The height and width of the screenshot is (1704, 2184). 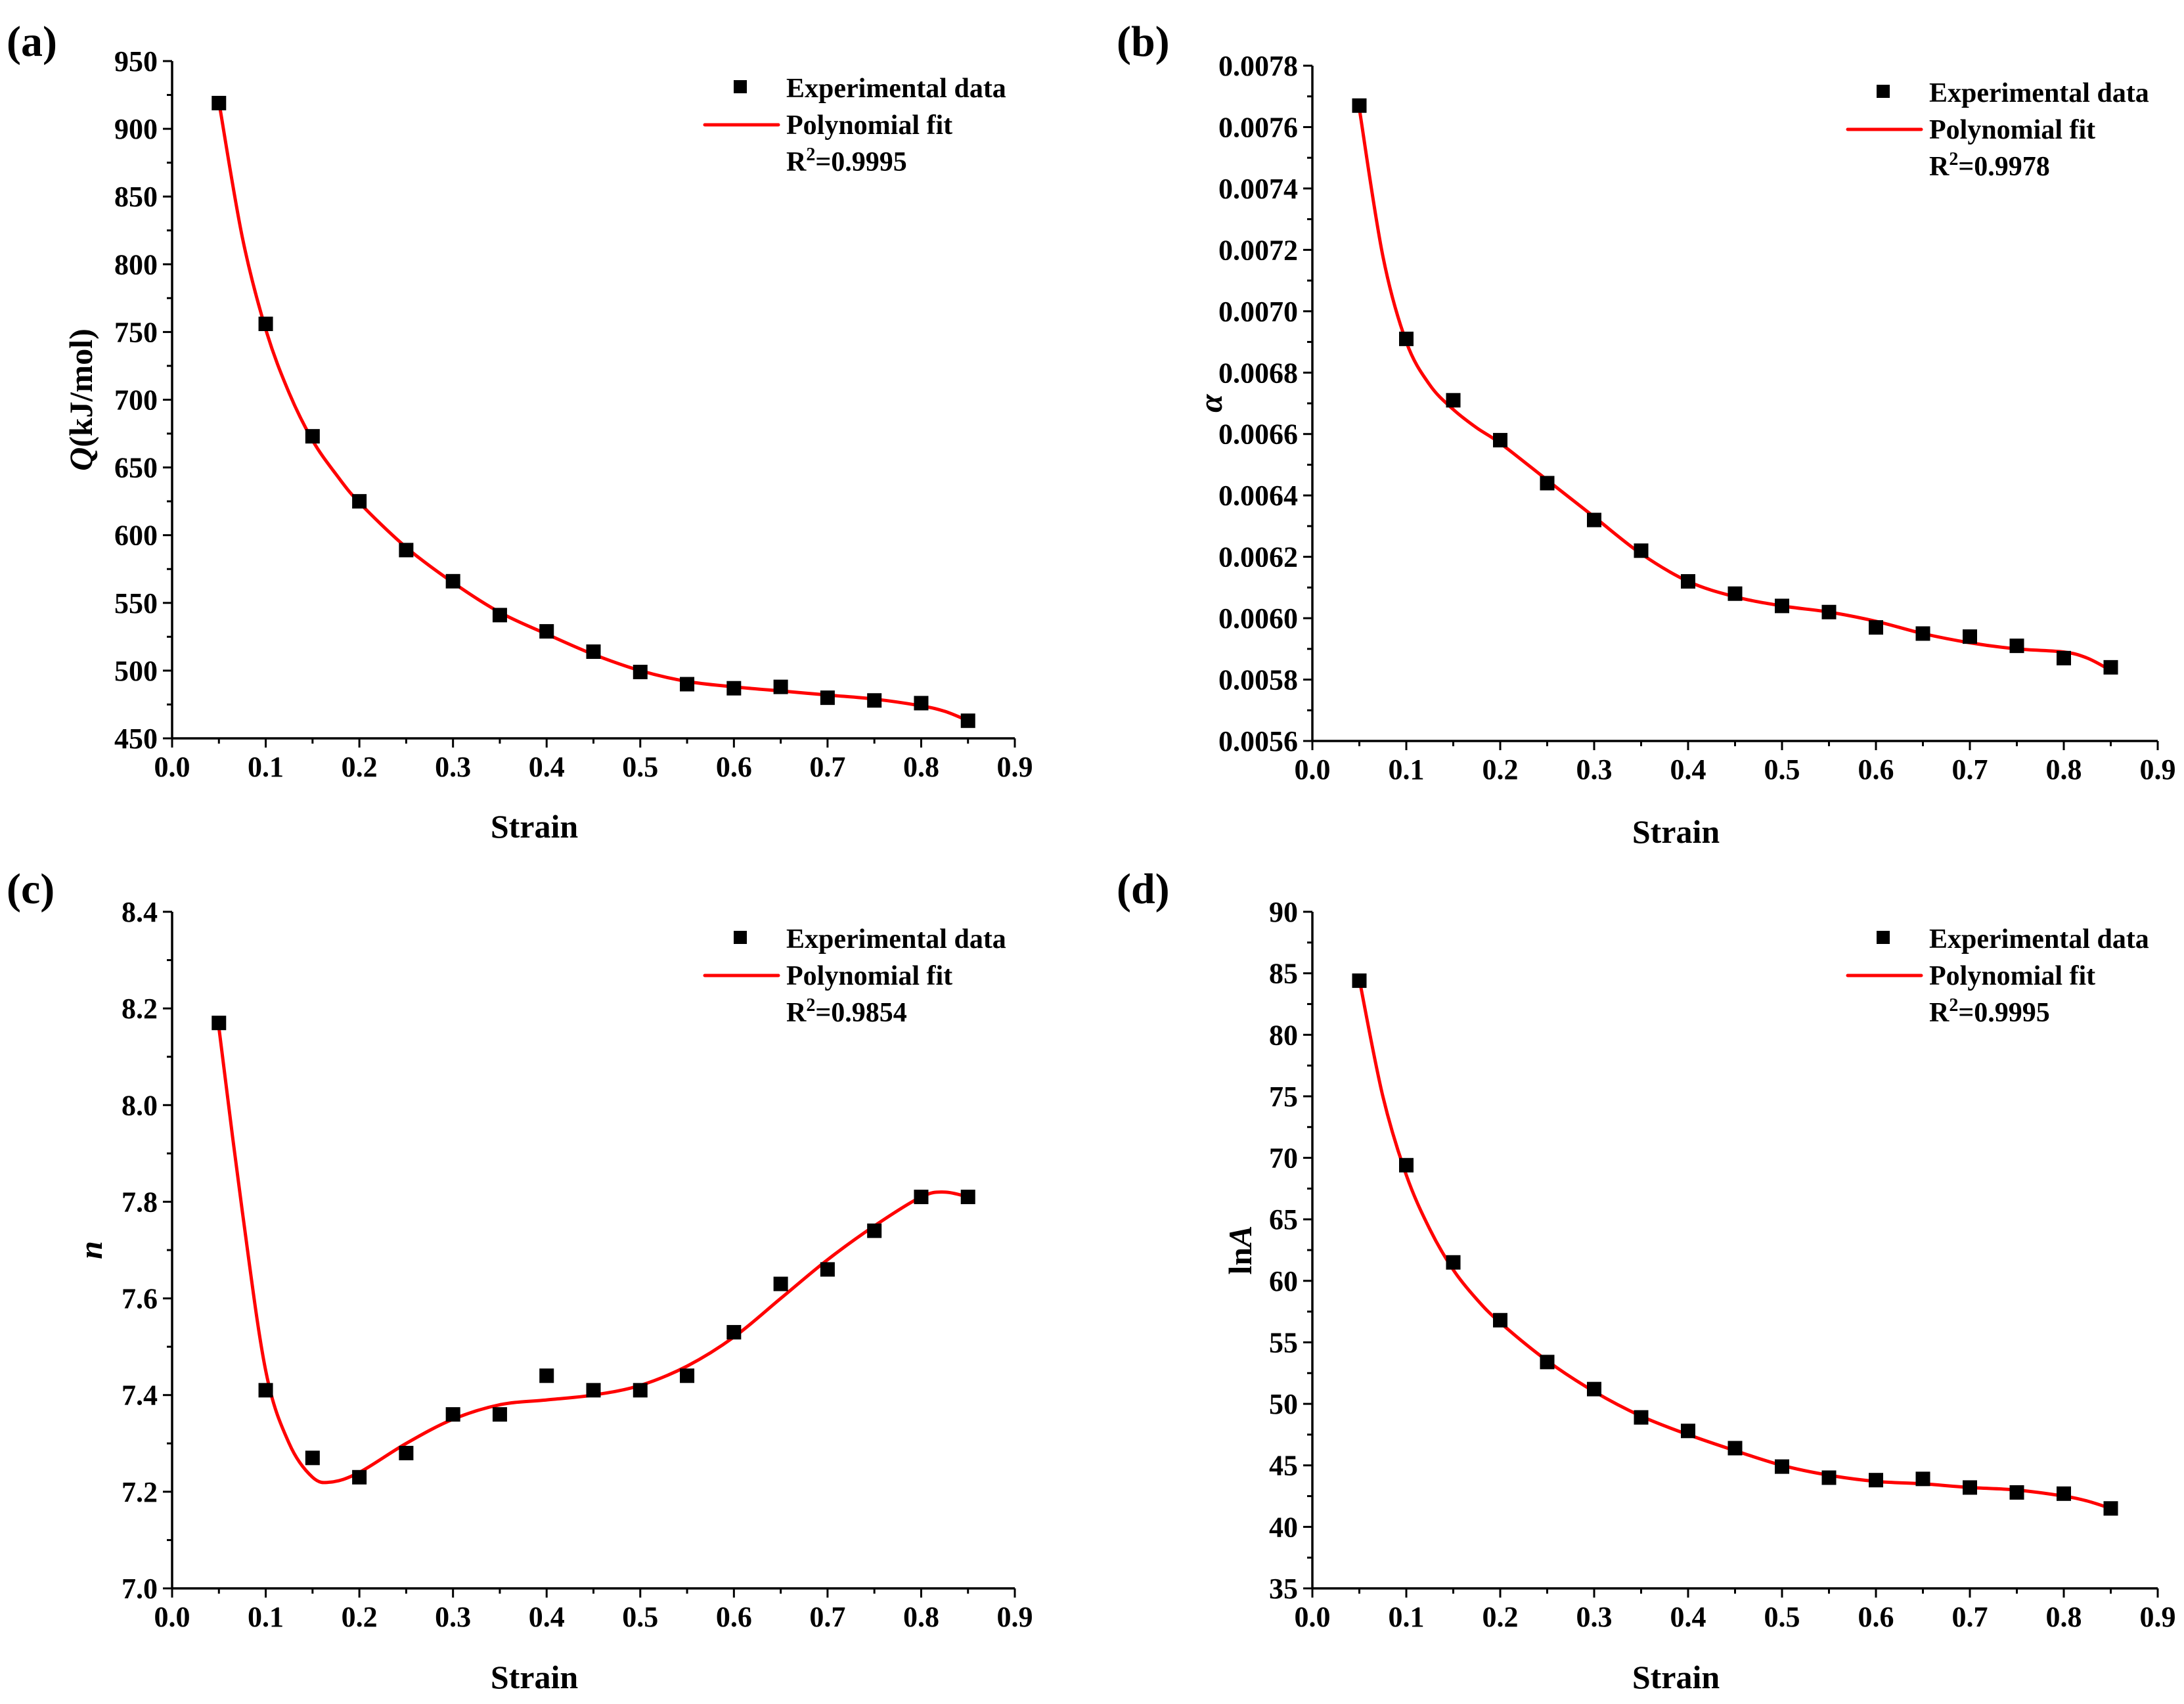 What do you see at coordinates (1258, 189) in the screenshot?
I see `y-tick-label: 0.0074` at bounding box center [1258, 189].